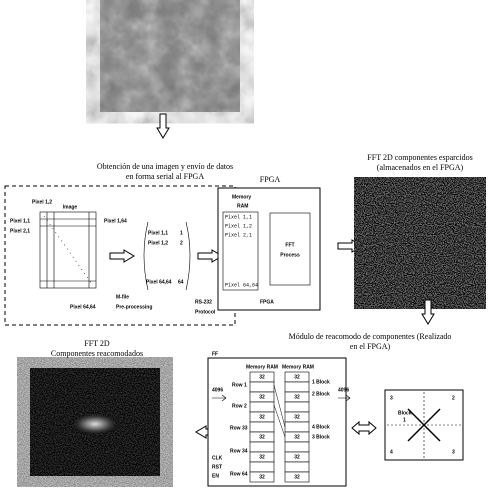 The height and width of the screenshot is (498, 491). I want to click on label: FF, so click(215, 354).